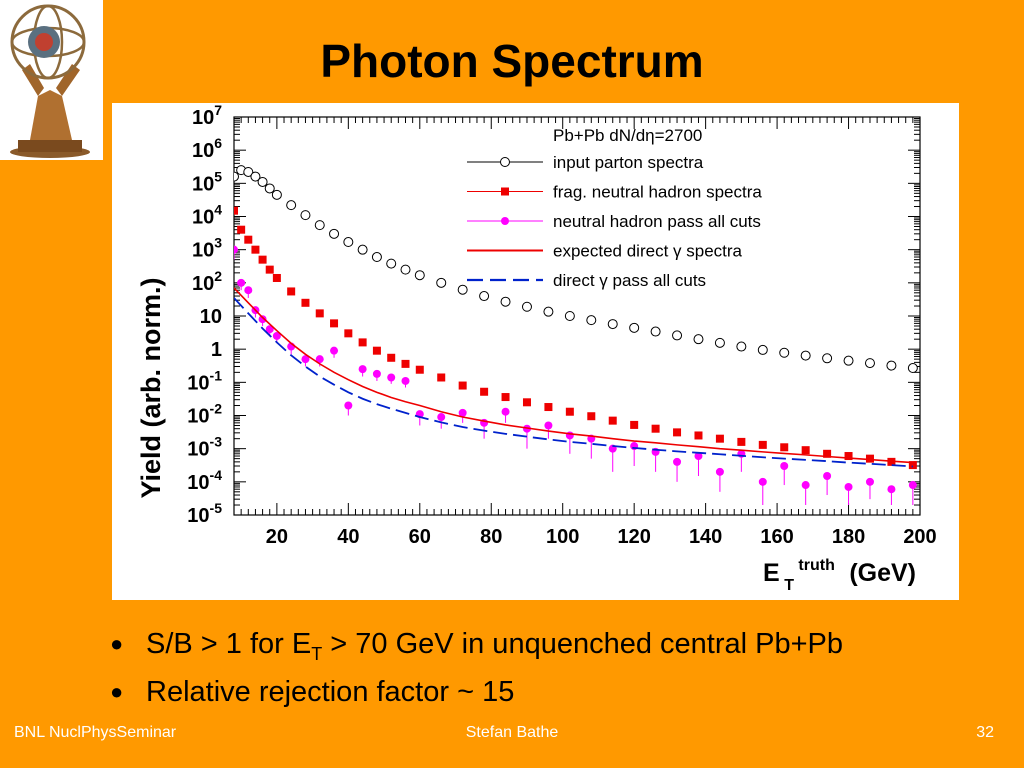 The width and height of the screenshot is (1024, 768). What do you see at coordinates (771, 573) in the screenshot?
I see `x-axis-label-main: E` at bounding box center [771, 573].